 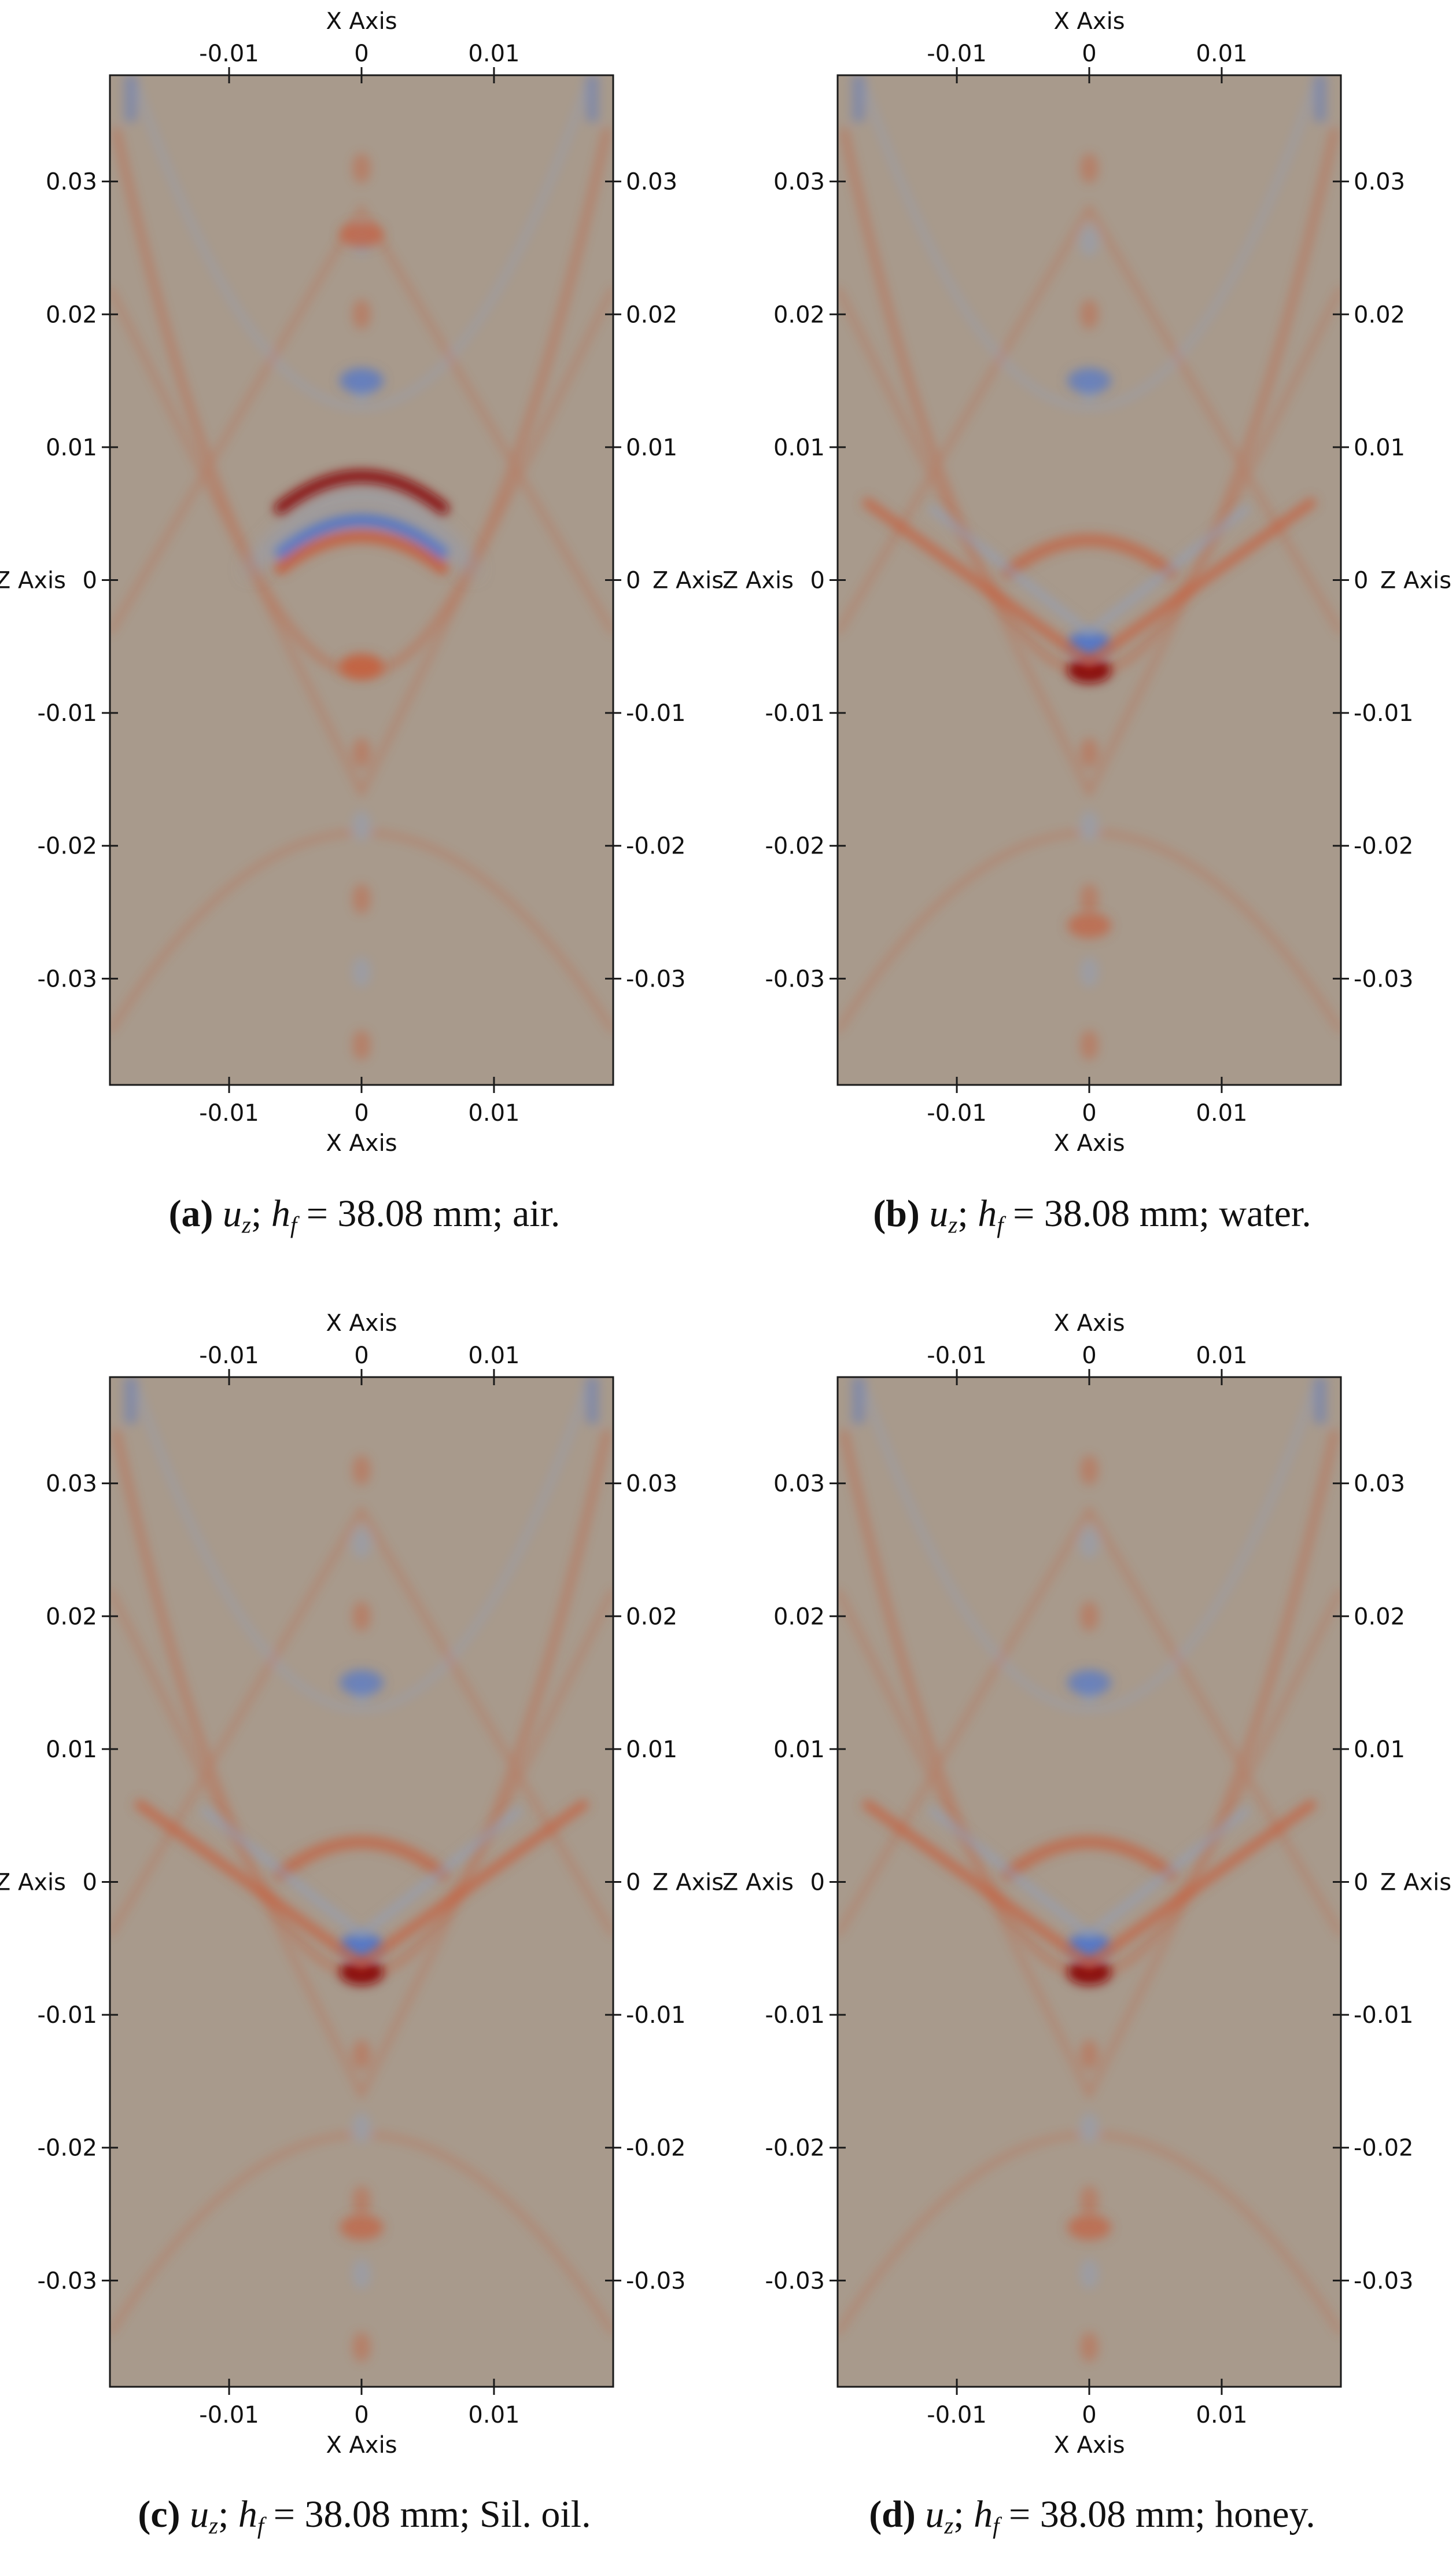 I want to click on x-axis-label-top: X Axis, so click(x=362, y=1323).